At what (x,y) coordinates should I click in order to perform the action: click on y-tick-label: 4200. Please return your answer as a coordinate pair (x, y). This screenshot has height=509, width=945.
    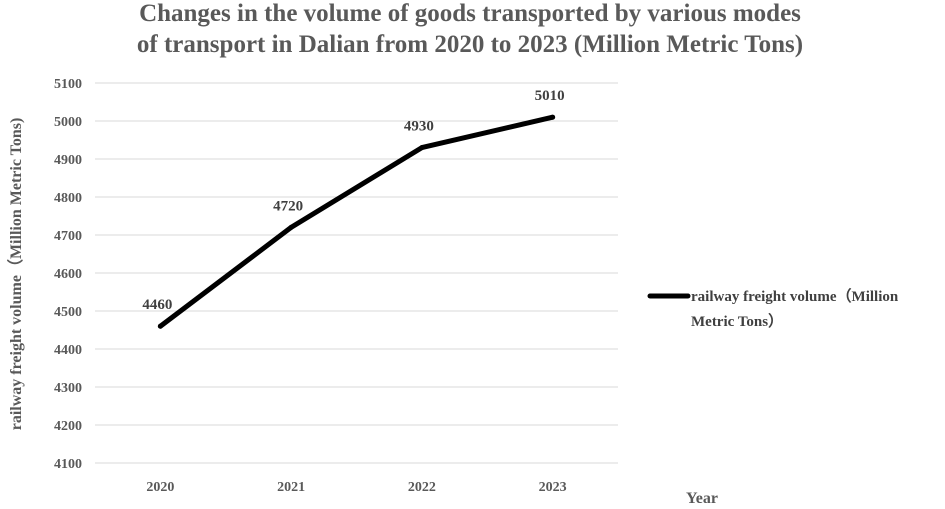
    Looking at the image, I should click on (68, 426).